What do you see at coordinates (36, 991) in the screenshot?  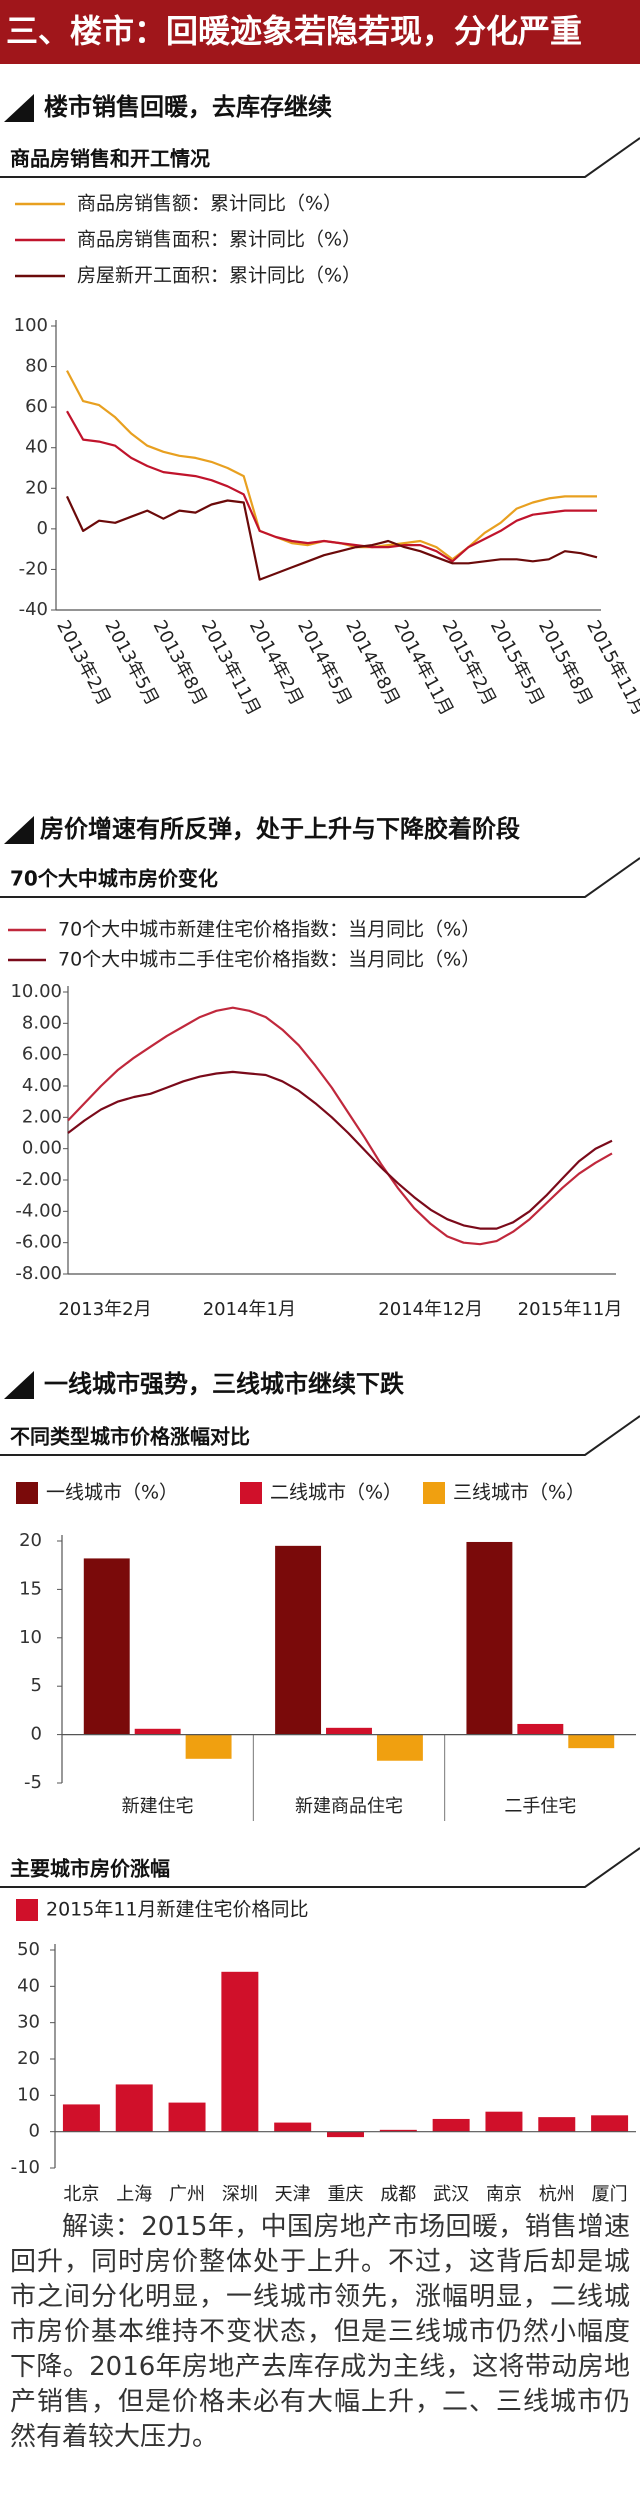 I see `y-tick-label: 10.00` at bounding box center [36, 991].